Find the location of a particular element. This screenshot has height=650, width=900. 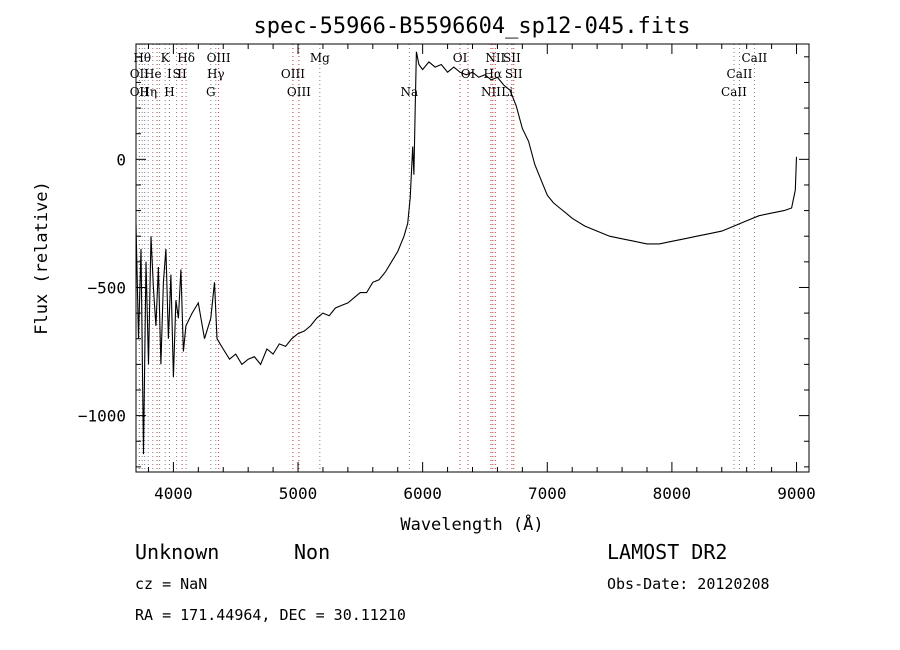

line-marker-label-13: Hδ is located at coordinates (186, 58).